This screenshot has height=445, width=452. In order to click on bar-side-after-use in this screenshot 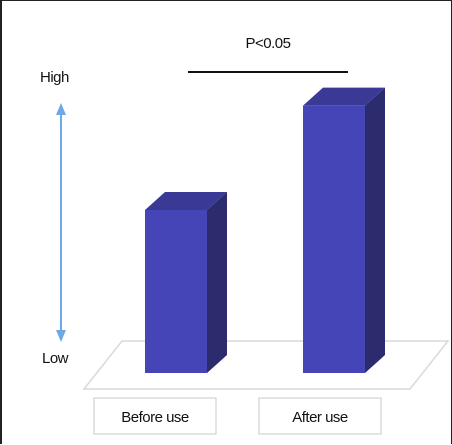, I will do `click(375, 230)`.